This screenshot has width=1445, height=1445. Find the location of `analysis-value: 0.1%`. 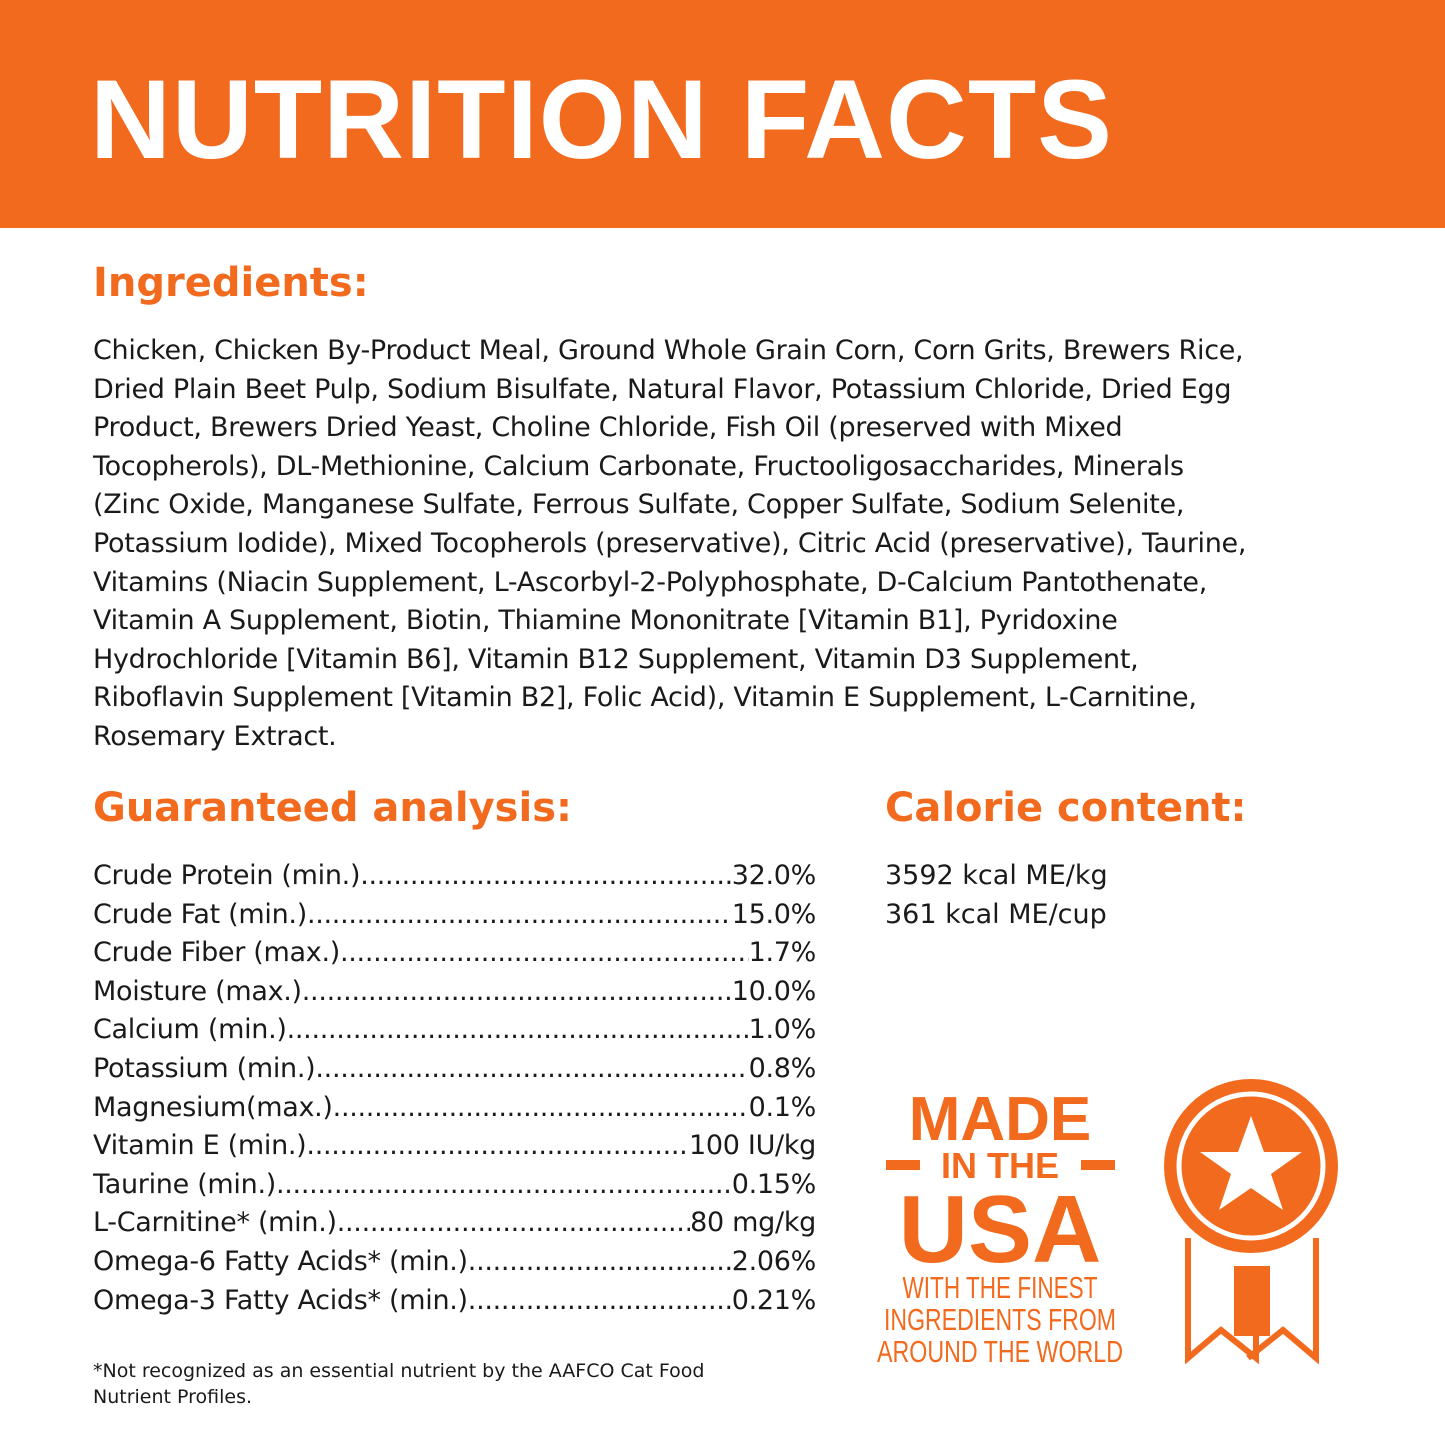

analysis-value: 0.1% is located at coordinates (782, 1107).